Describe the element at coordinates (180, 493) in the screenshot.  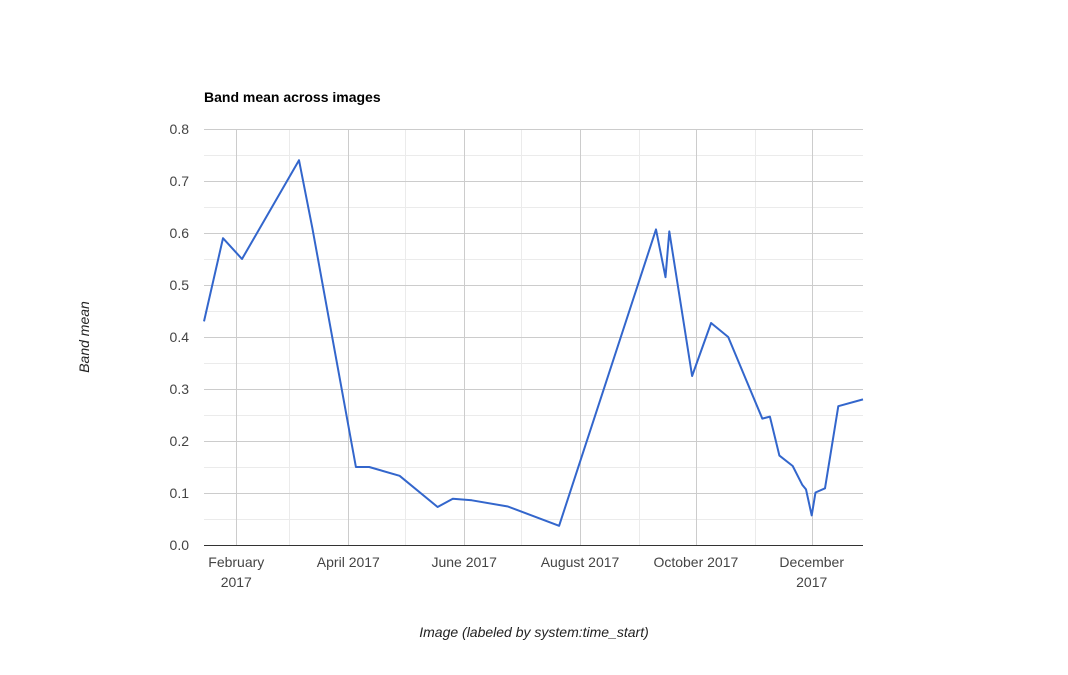
I see `y-tick-label: 0.1` at that location.